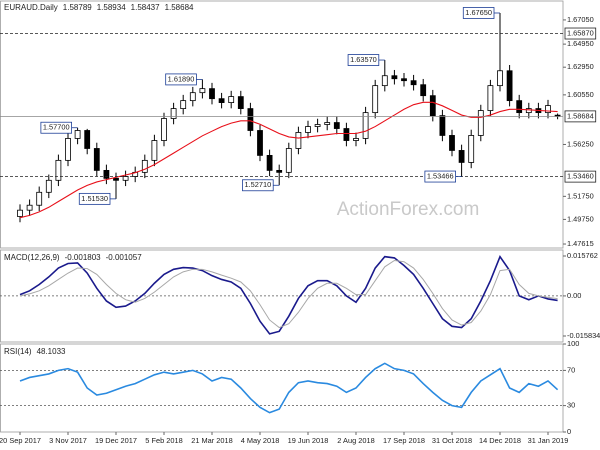  What do you see at coordinates (363, 59) in the screenshot?
I see `annotation-label: 1.63570` at bounding box center [363, 59].